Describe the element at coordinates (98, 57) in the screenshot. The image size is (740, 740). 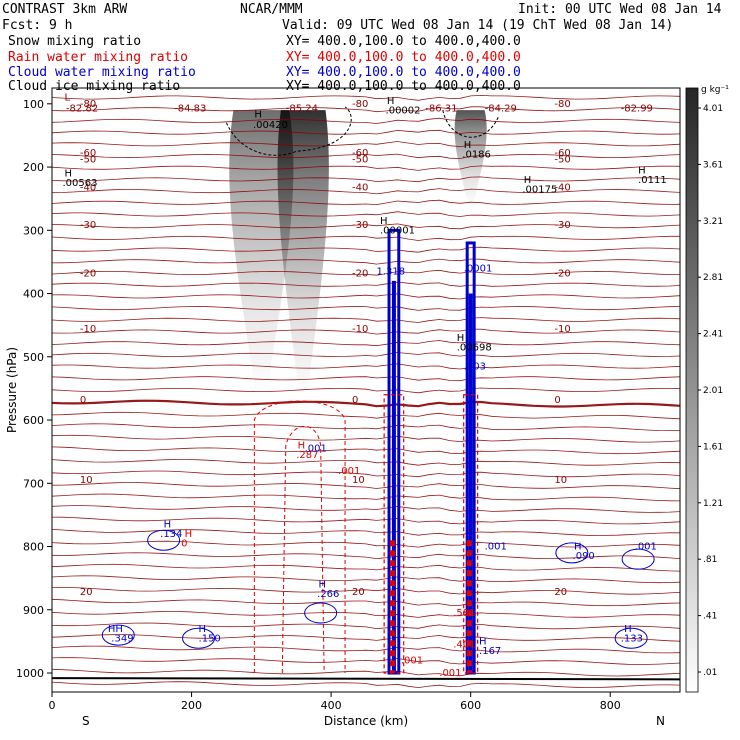
I see `field-label-rain: Rain water mixing ratio` at that location.